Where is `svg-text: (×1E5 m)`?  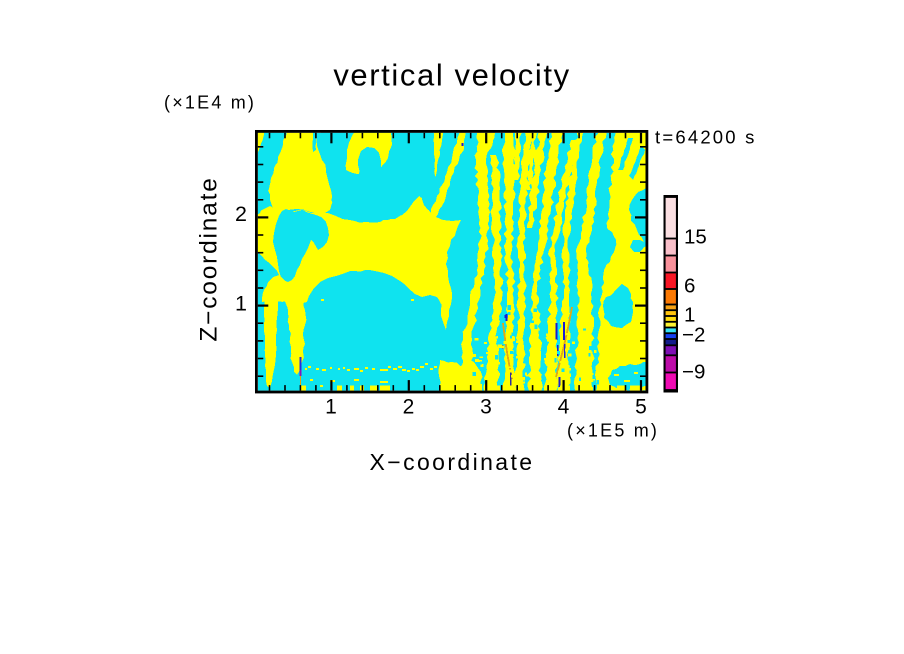
svg-text: (×1E5 m) is located at coordinates (613, 431).